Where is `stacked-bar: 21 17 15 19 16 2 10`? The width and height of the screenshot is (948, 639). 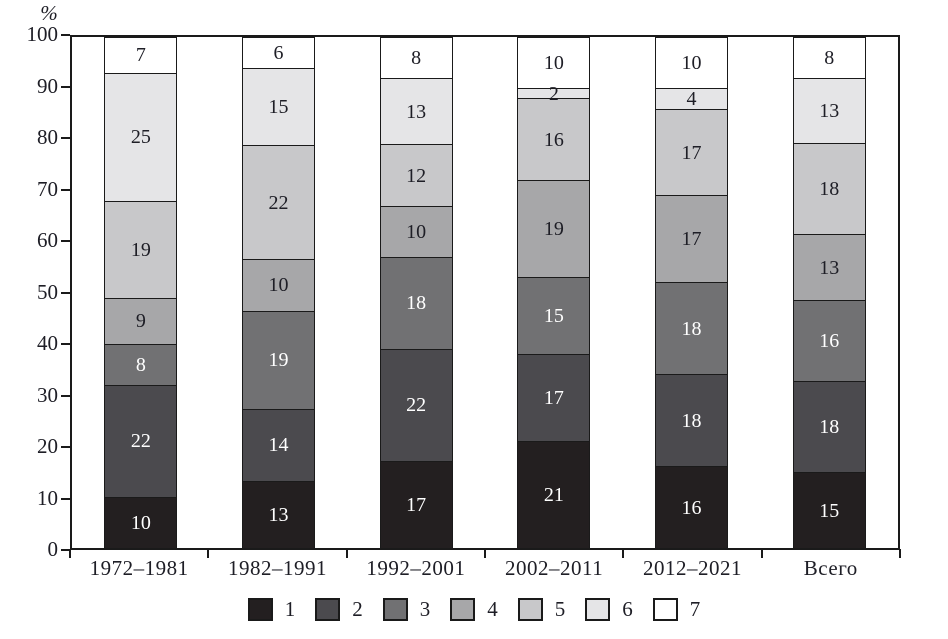
stacked-bar: 21 17 15 19 16 2 10 is located at coordinates (554, 292).